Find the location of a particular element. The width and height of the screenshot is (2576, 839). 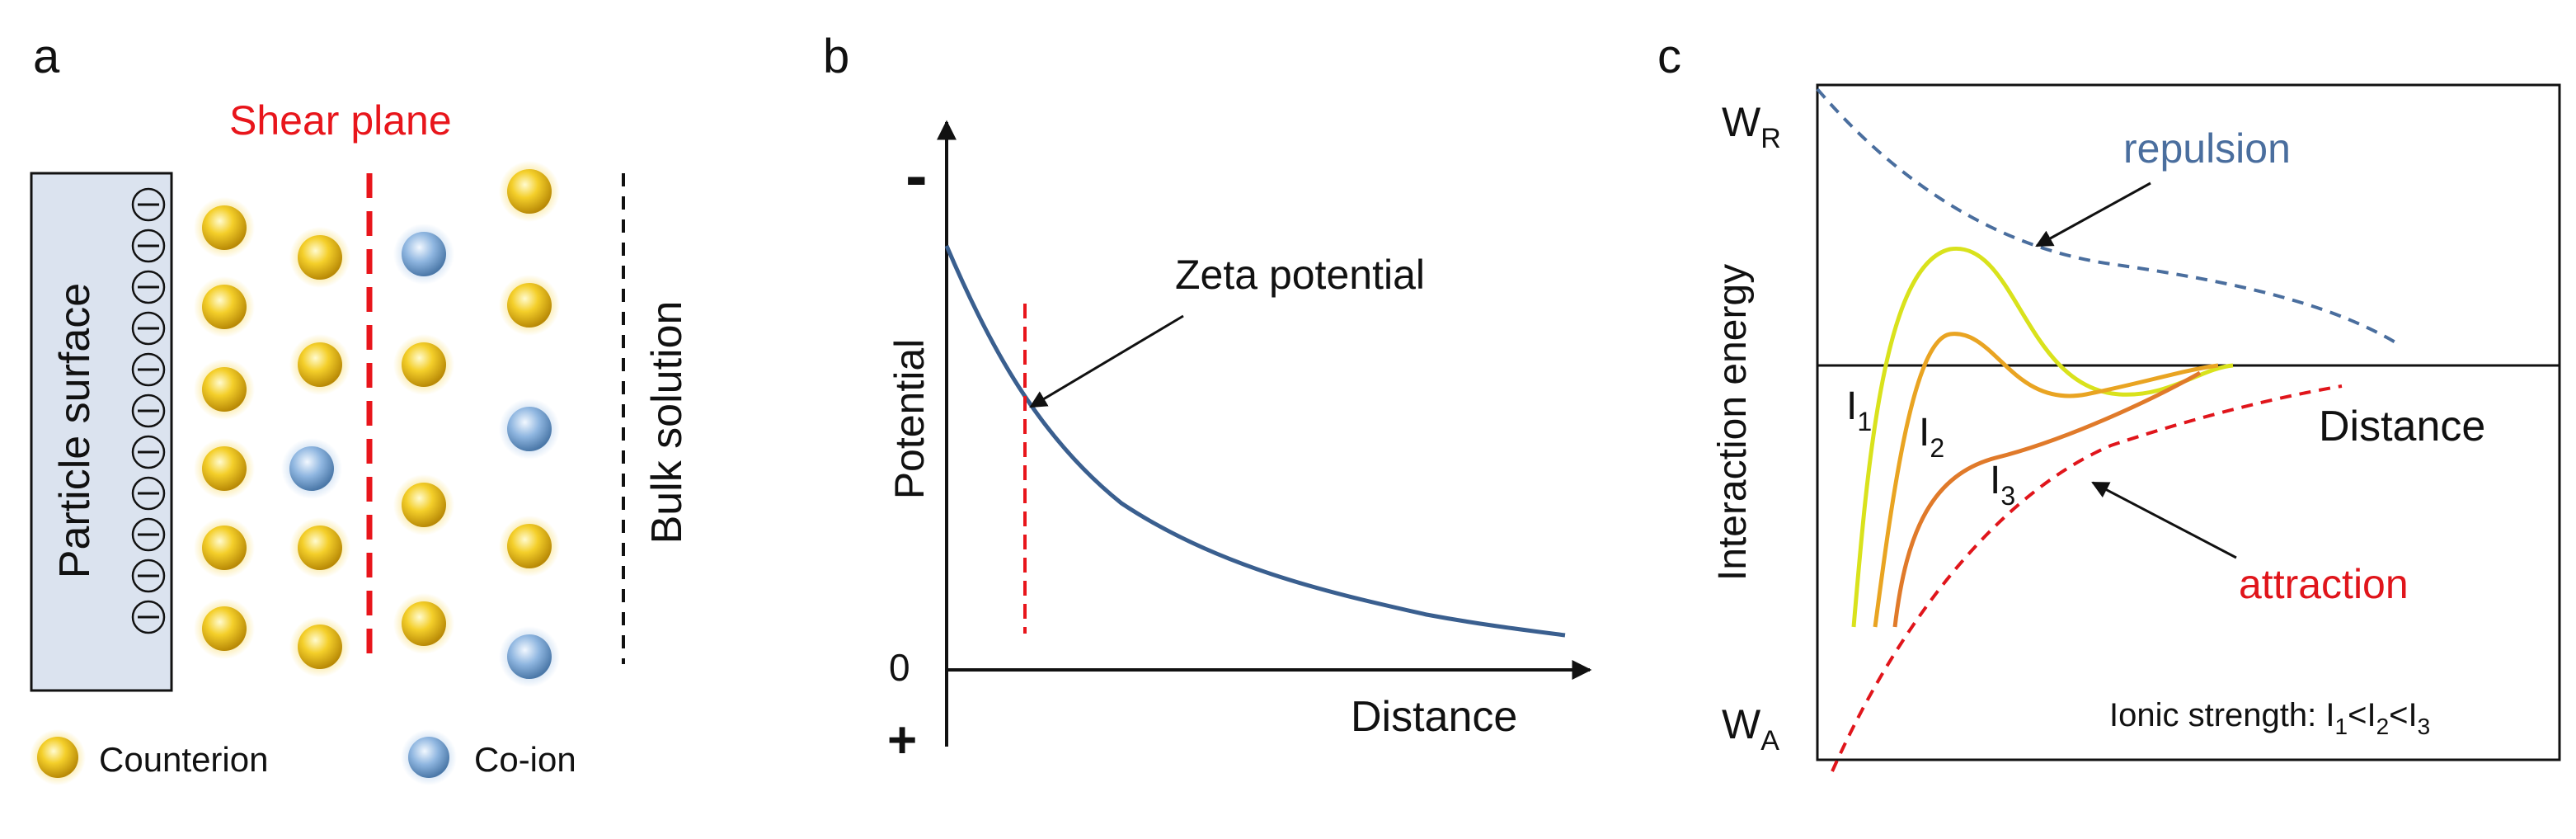

legend-counterion-icon is located at coordinates (57, 758).